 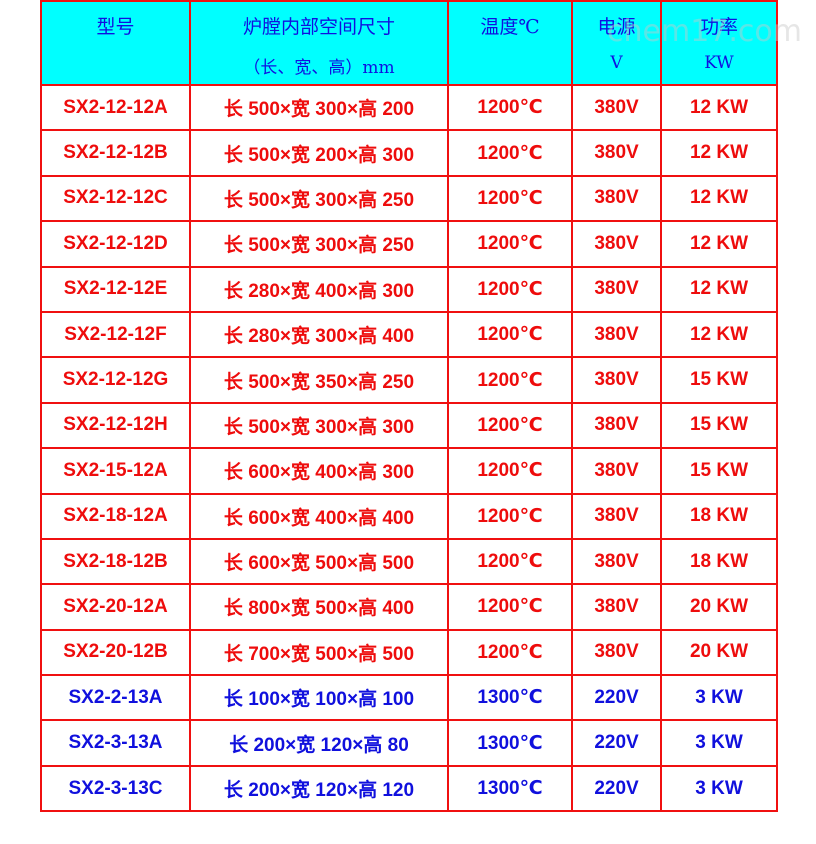 I want to click on cell-model: SX2-12-12H, so click(x=115, y=425).